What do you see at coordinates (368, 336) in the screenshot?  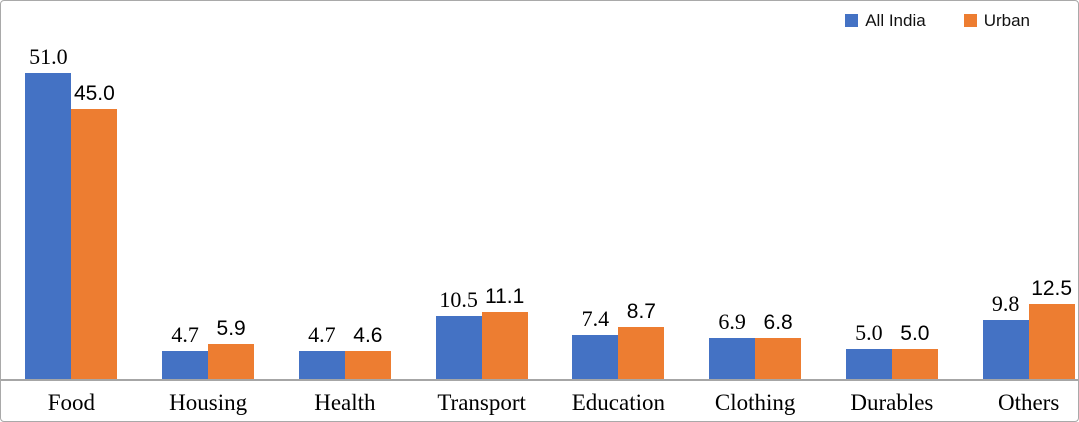 I see `value-label: 4.6` at bounding box center [368, 336].